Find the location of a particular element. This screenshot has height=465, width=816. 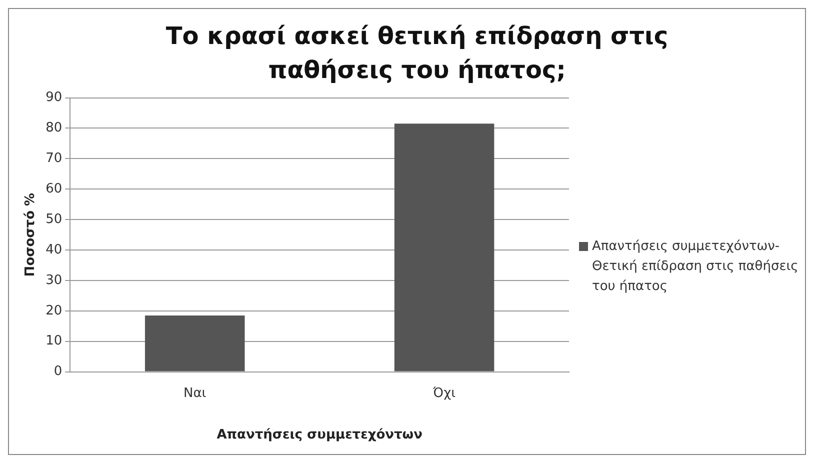

y-tick-label: 40 is located at coordinates (54, 250).